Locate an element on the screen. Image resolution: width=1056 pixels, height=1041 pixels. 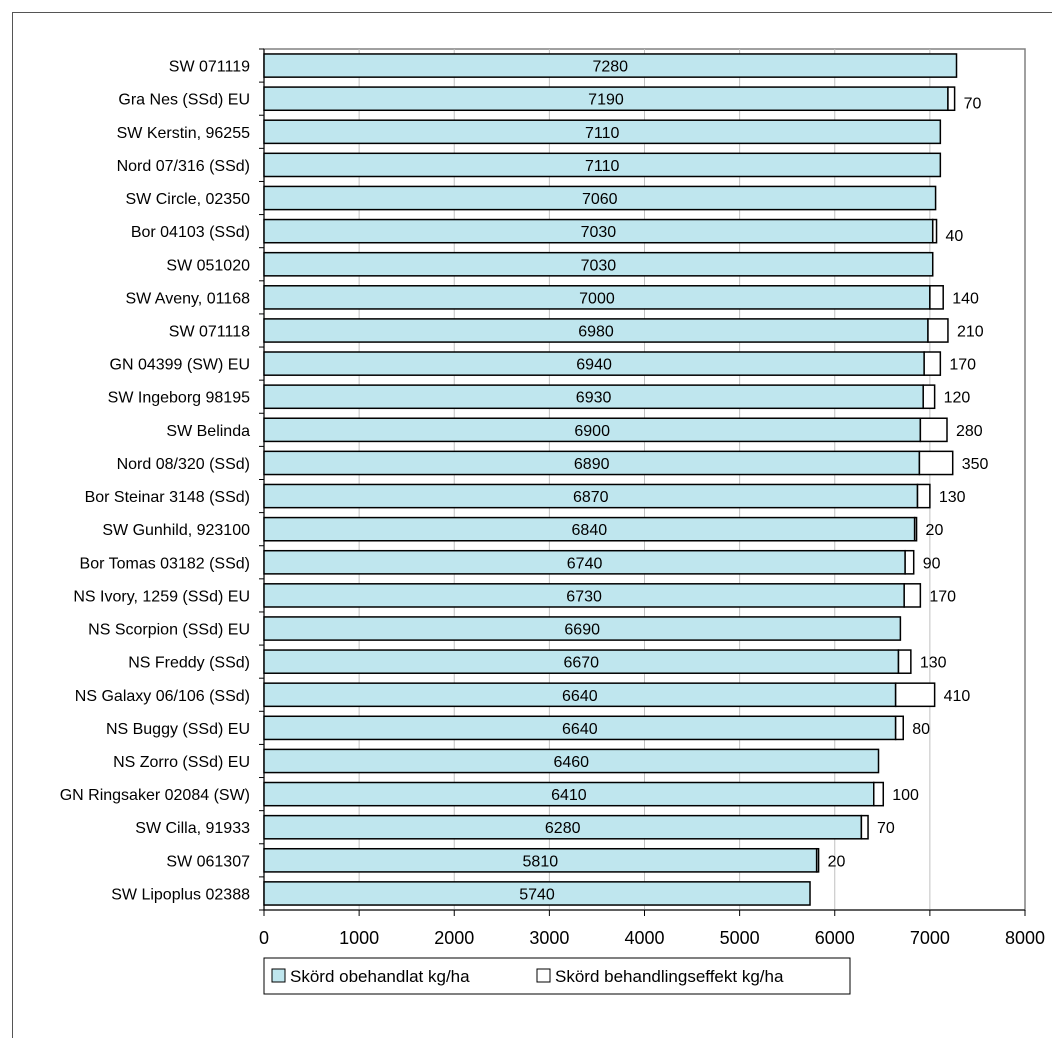
value-label-untreated: 6980 is located at coordinates (596, 331).